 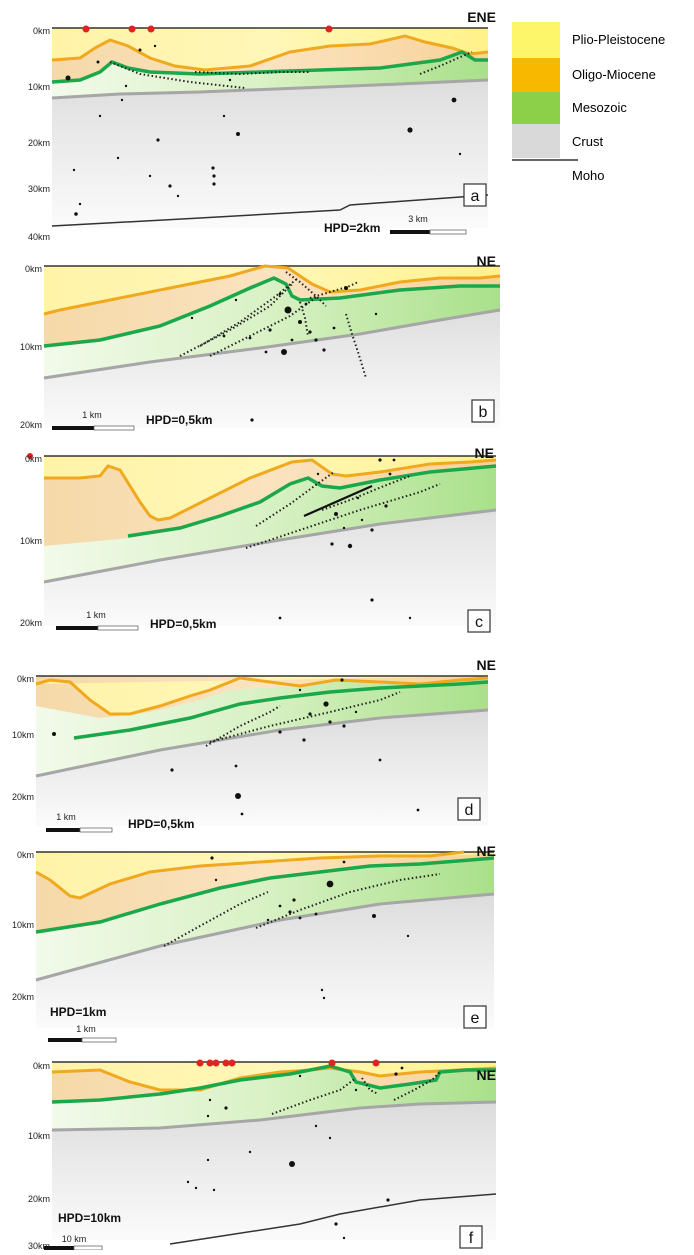 What do you see at coordinates (536, 141) in the screenshot?
I see `legend-swatch-crust` at bounding box center [536, 141].